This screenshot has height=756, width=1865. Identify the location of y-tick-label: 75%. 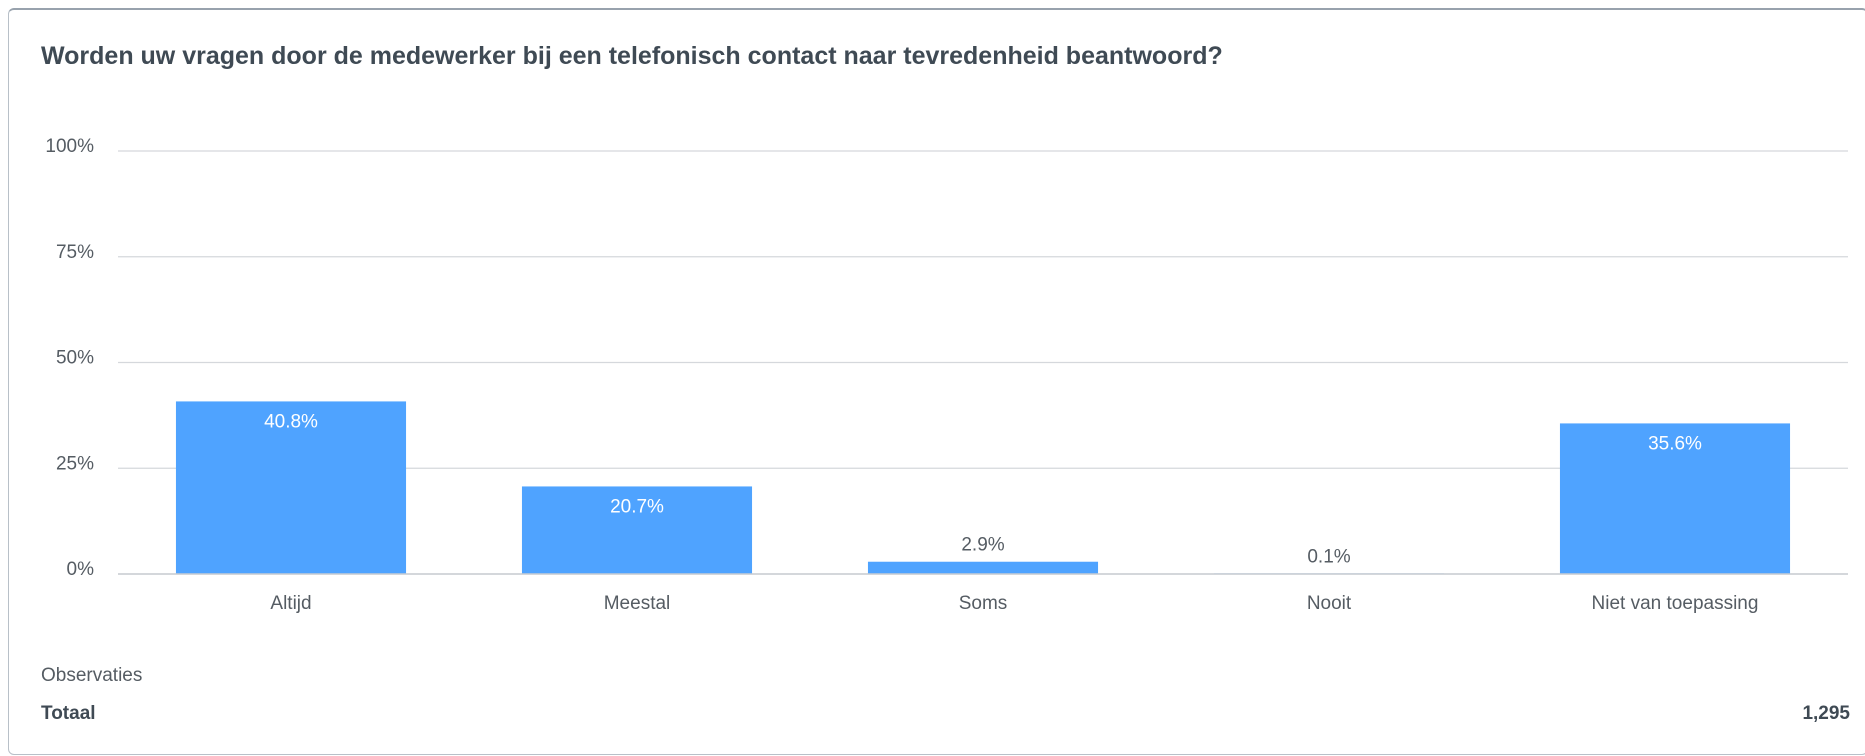
(75, 252).